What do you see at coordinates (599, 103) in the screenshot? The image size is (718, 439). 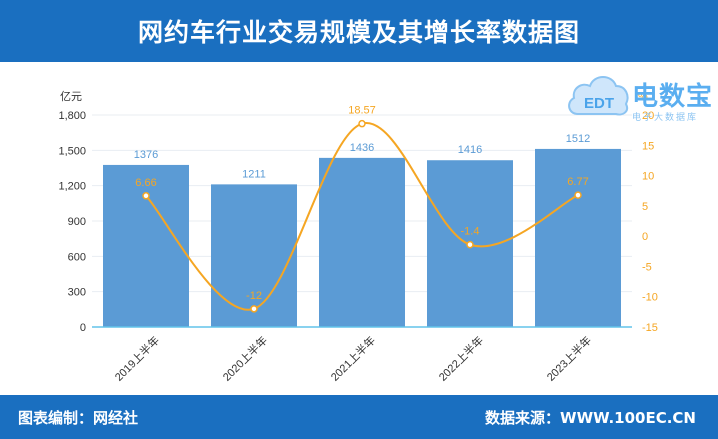 I see `logo-badge: EDT` at bounding box center [599, 103].